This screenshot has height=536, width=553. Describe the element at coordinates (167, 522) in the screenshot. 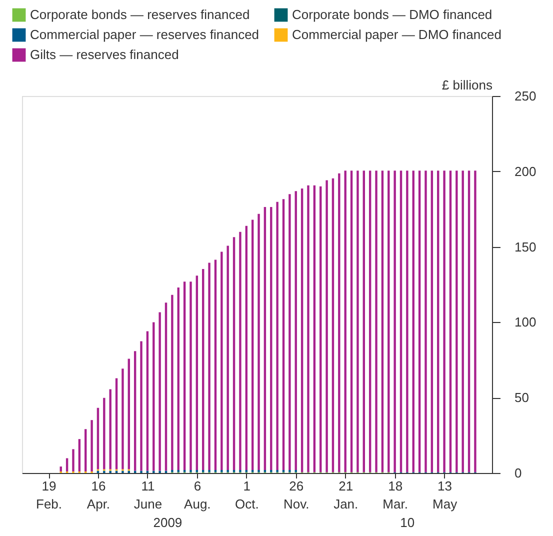

I see `text: 2009` at that location.